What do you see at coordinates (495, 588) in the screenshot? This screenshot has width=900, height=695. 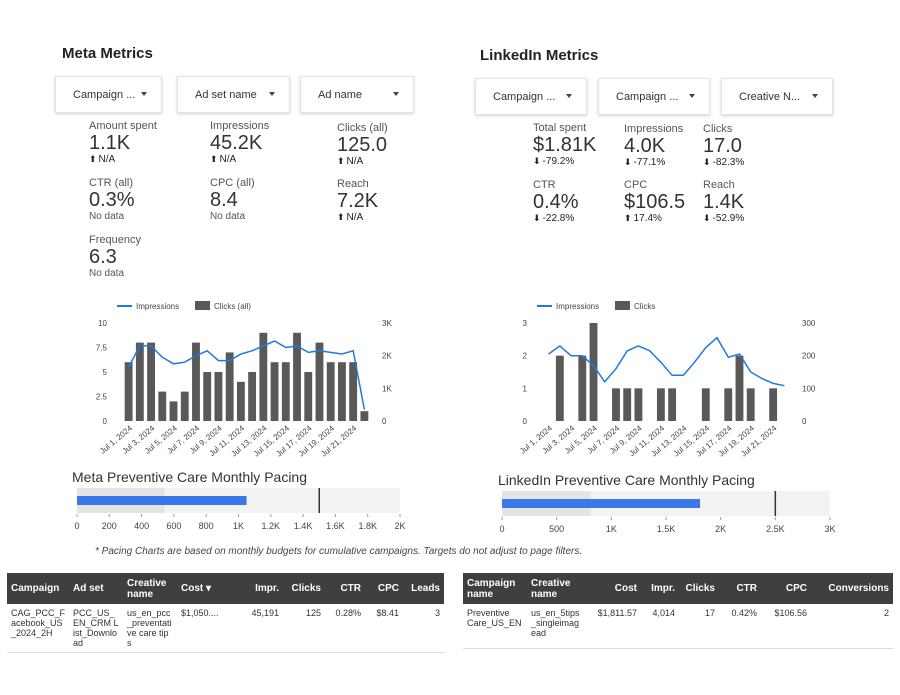 I see `column-header-campaign-name: Campaign name` at bounding box center [495, 588].